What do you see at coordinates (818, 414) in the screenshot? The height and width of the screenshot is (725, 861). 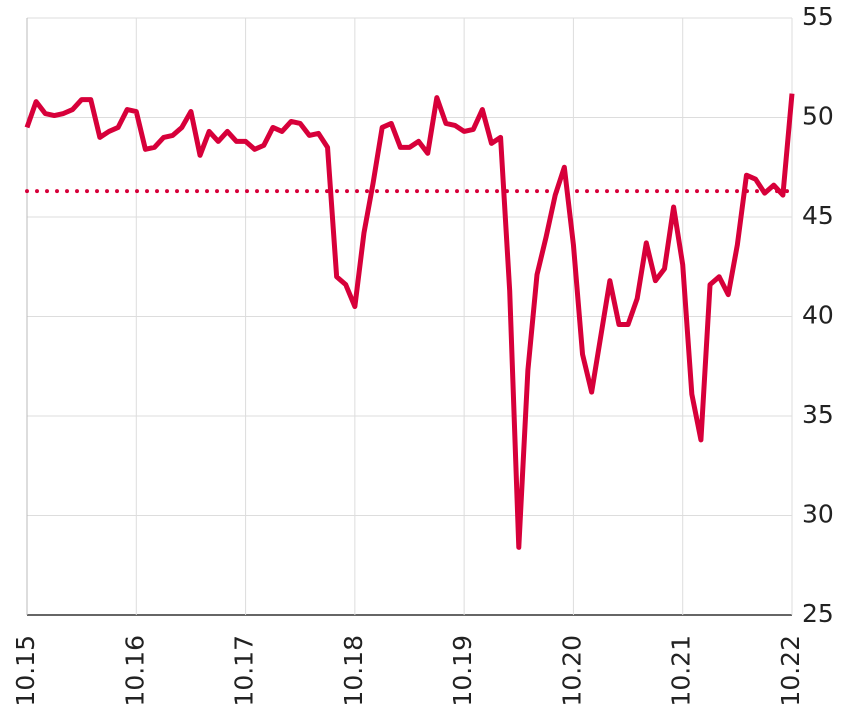 I see `y-tick-label: 35` at bounding box center [818, 414].